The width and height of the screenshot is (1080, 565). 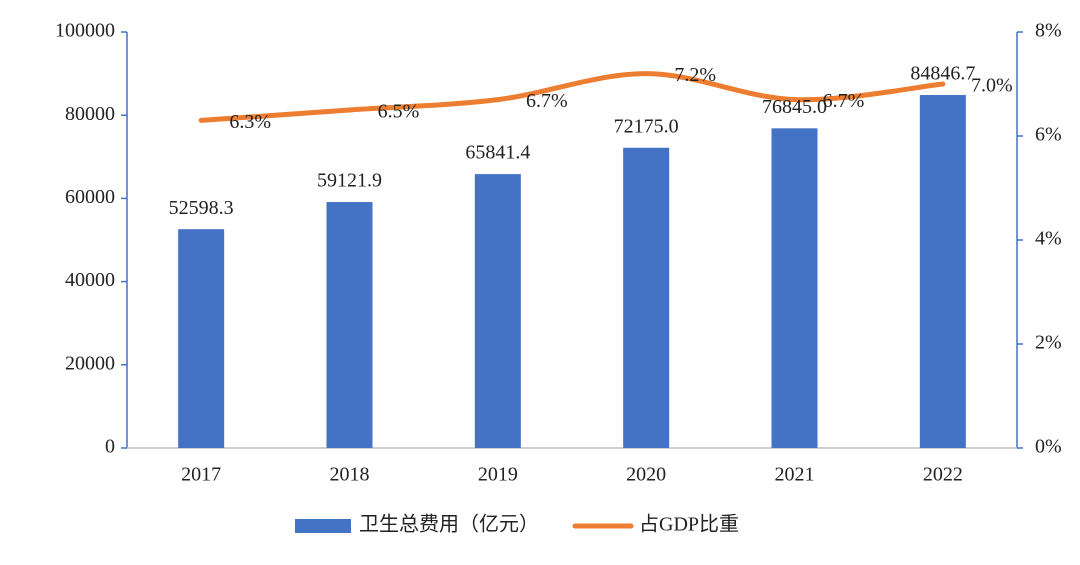 What do you see at coordinates (323, 526) in the screenshot?
I see `legend-swatch` at bounding box center [323, 526].